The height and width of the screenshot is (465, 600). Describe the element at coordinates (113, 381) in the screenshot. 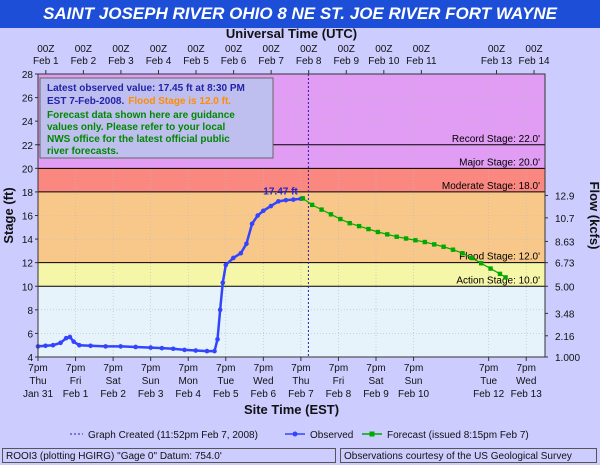

I see `bottom-tick-day-2: Sat` at that location.